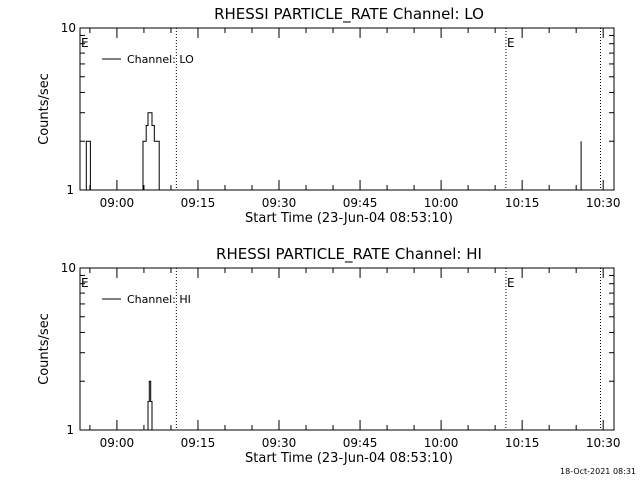  Describe the element at coordinates (349, 14) in the screenshot. I see `chart-title: RHESSI PARTICLE_RATE Channel: LO` at that location.